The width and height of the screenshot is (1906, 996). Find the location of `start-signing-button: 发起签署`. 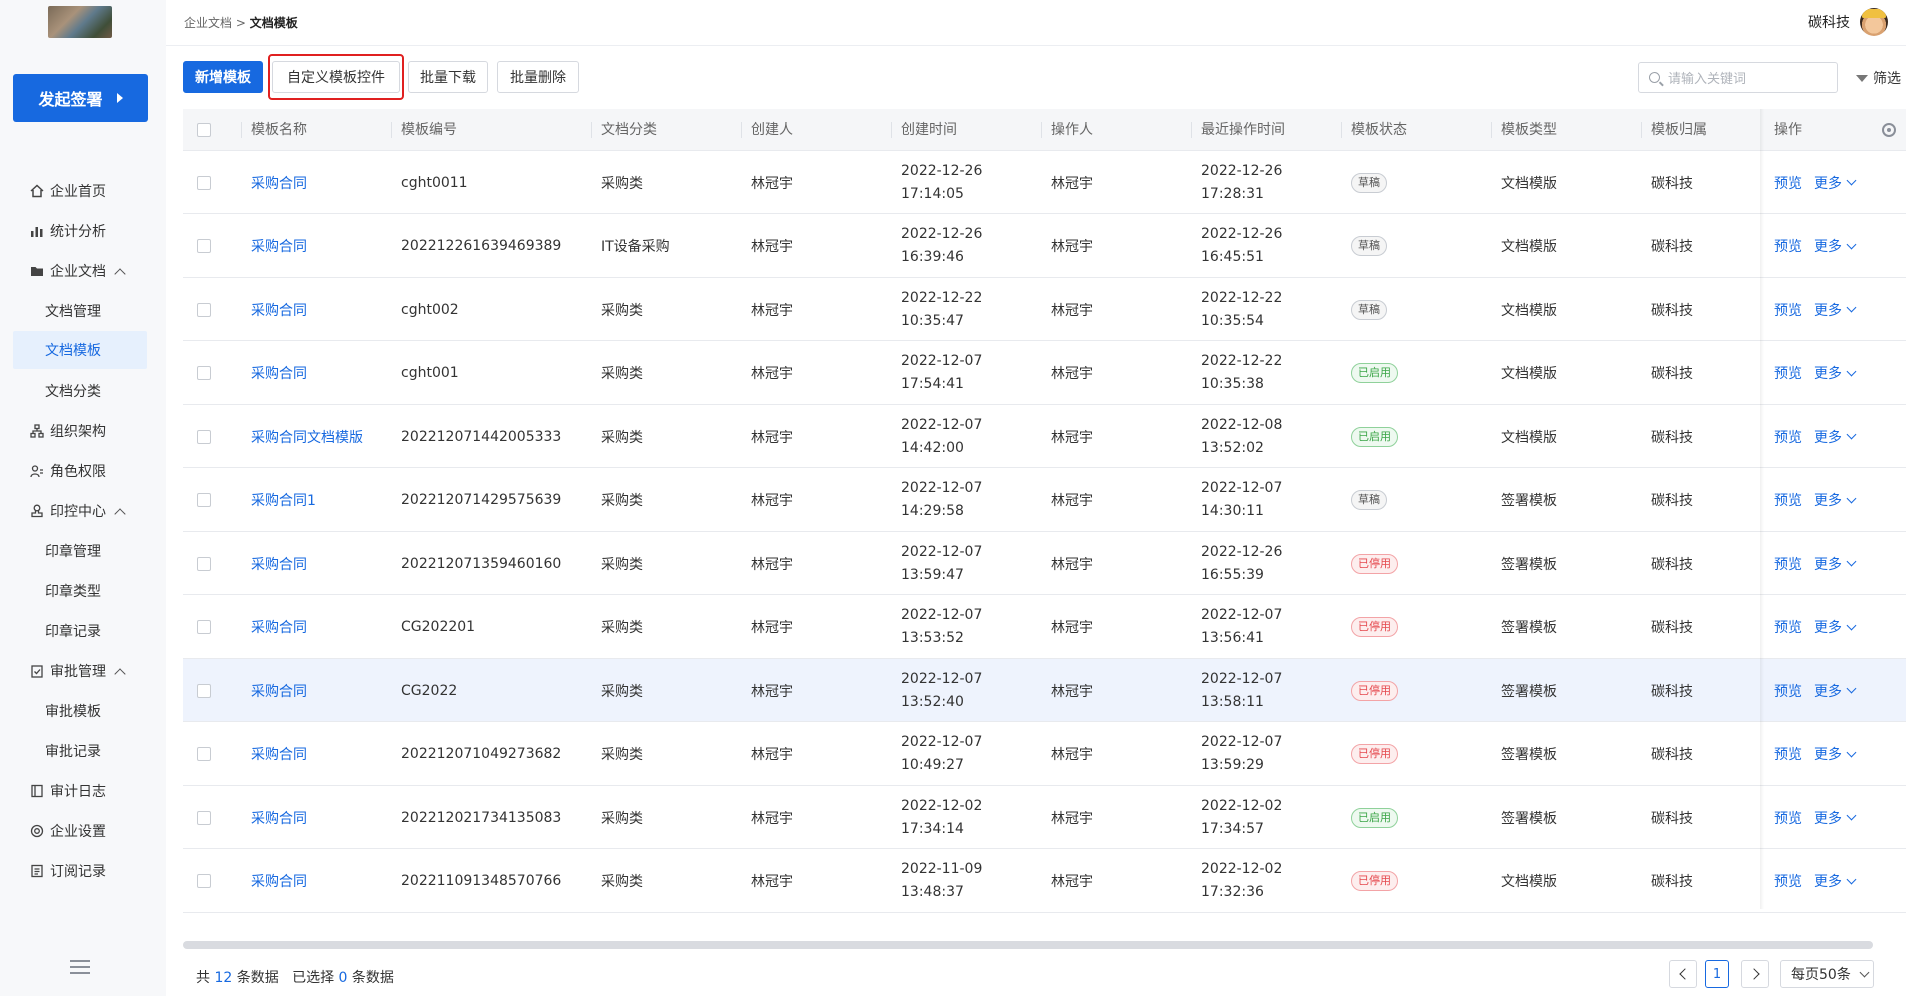

start-signing-button: 发起签署 is located at coordinates (80, 98).